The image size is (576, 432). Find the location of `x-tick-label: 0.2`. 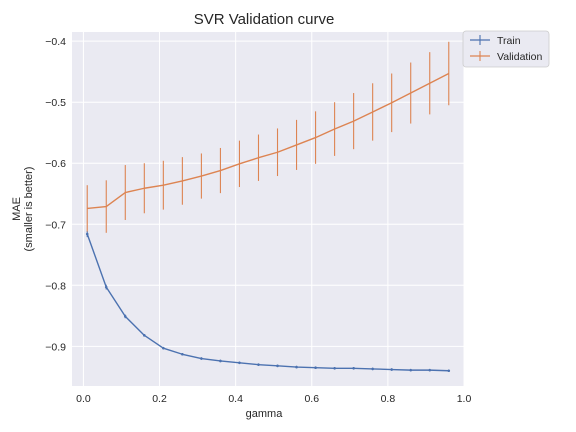

x-tick-label: 0.2 is located at coordinates (159, 399).